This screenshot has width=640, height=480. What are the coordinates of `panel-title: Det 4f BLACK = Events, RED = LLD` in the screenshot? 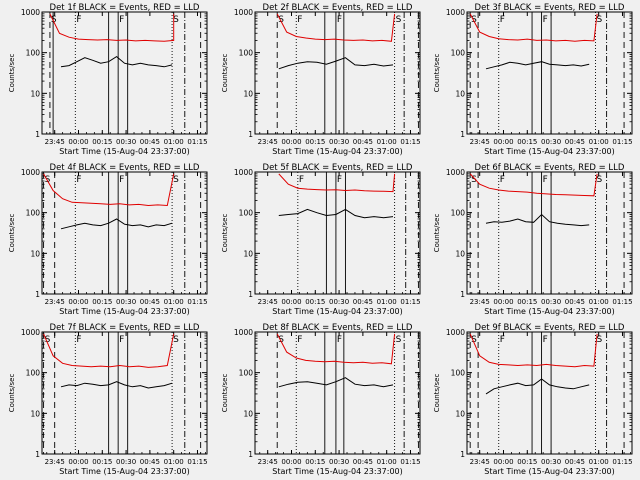 It's located at (125, 168).